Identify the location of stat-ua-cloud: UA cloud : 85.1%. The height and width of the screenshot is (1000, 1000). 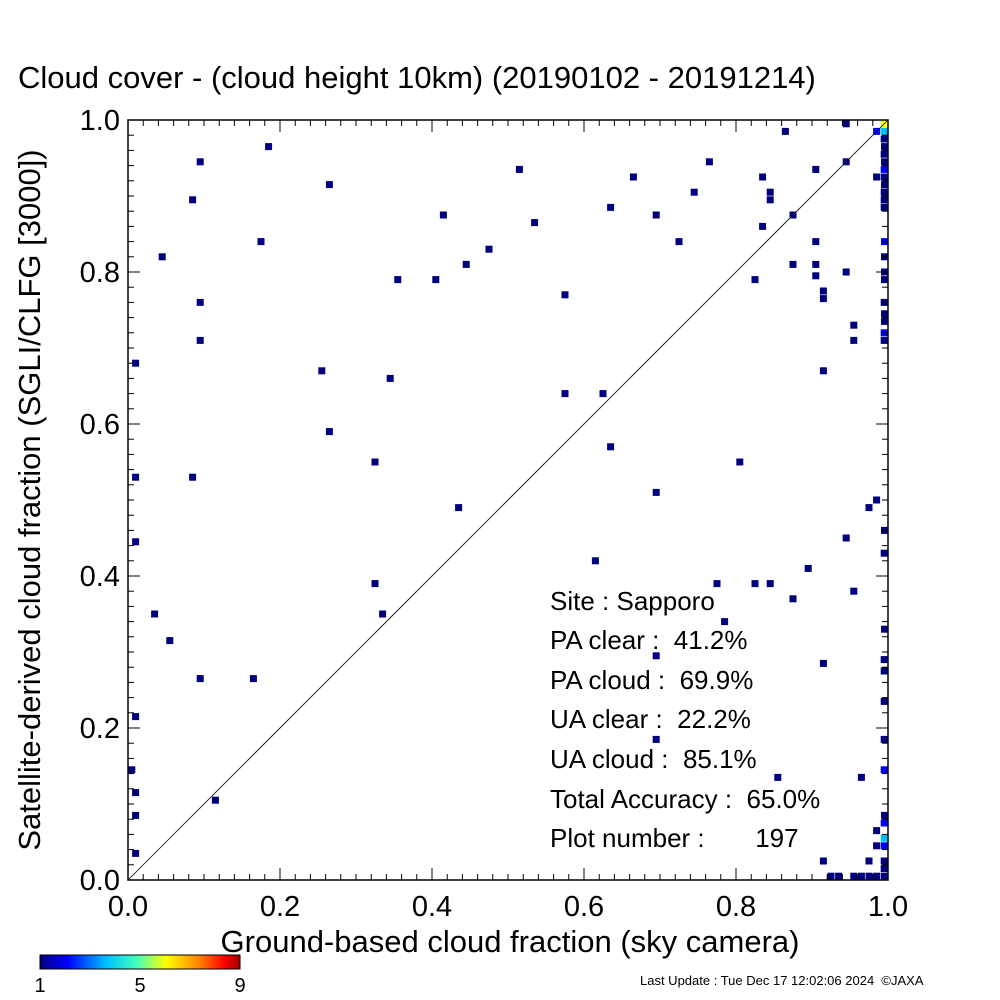
(653, 759).